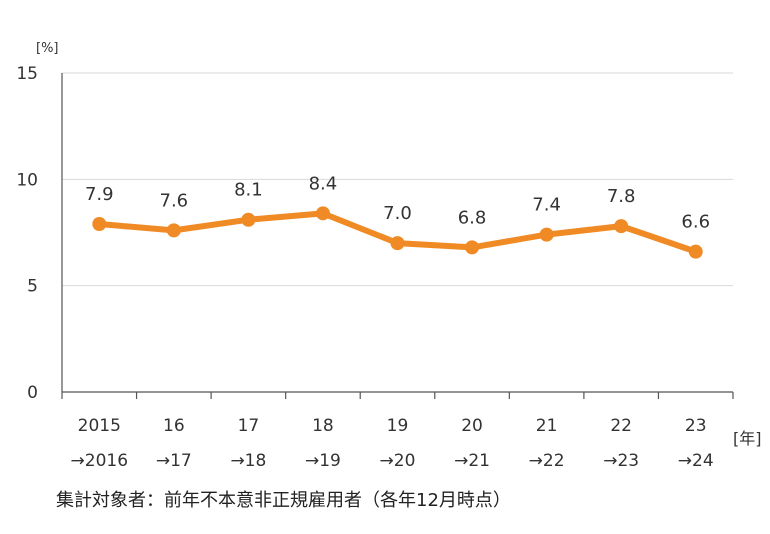 This screenshot has width=770, height=534. Describe the element at coordinates (621, 461) in the screenshot. I see `x-tick-label-bottom: →23` at that location.